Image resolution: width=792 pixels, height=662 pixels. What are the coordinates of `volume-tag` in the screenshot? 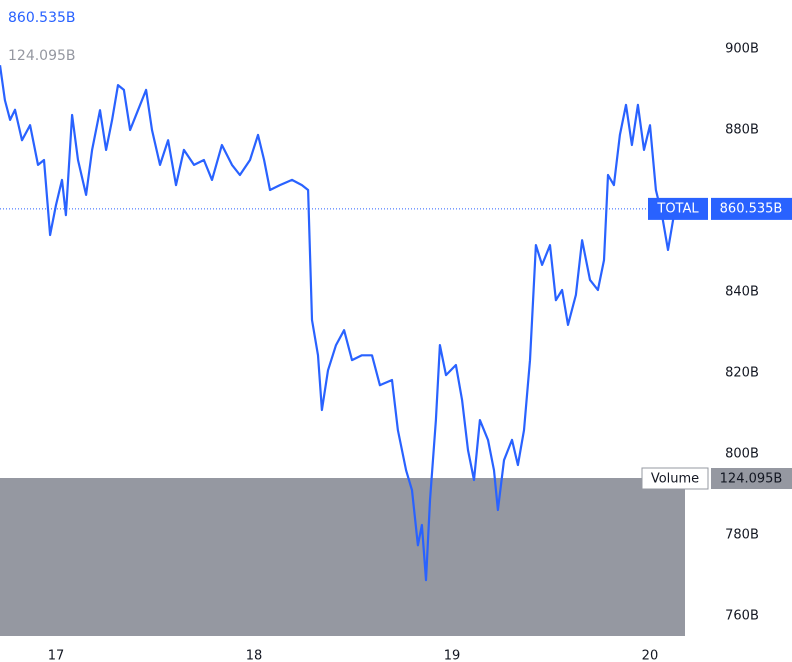 It's located at (675, 478).